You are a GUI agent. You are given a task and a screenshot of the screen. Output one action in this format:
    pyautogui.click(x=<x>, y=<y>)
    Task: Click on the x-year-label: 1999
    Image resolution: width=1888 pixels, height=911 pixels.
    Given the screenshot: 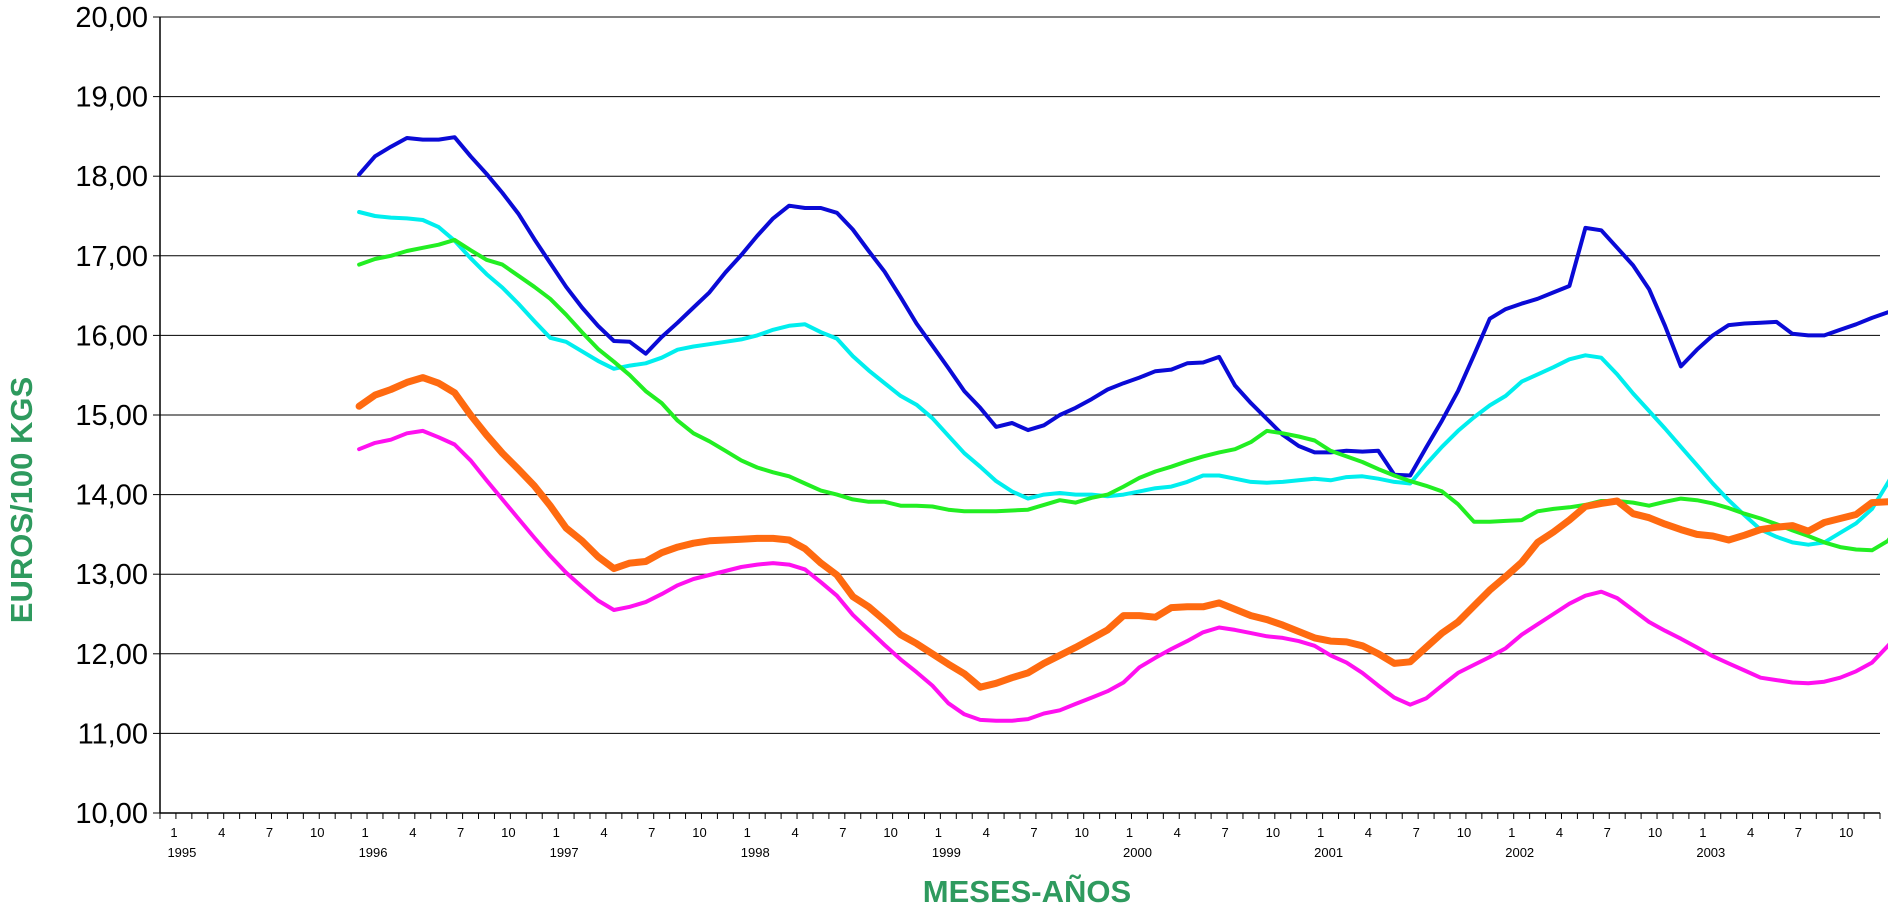 What is the action you would take?
    pyautogui.click(x=946, y=852)
    